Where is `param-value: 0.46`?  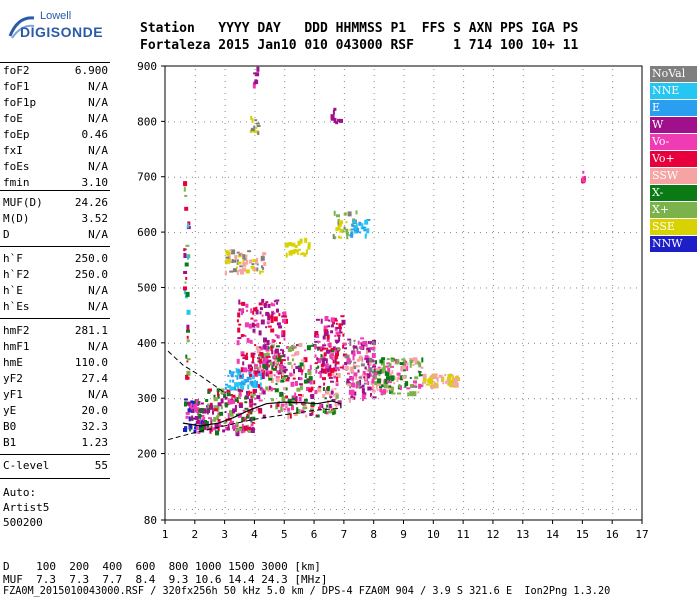 param-value: 0.46 is located at coordinates (95, 134).